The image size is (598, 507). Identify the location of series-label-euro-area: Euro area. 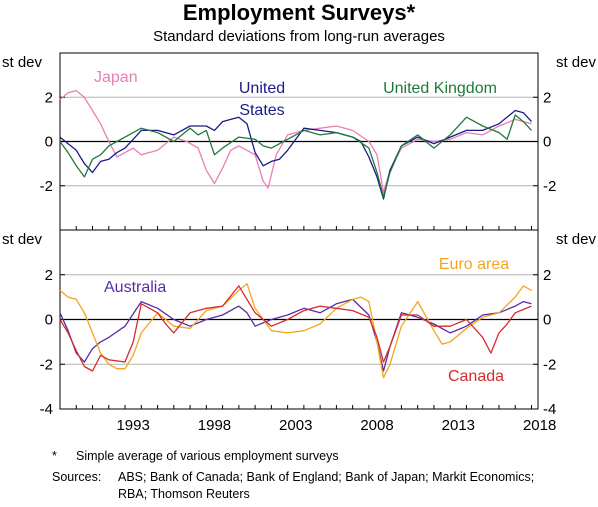
(474, 264).